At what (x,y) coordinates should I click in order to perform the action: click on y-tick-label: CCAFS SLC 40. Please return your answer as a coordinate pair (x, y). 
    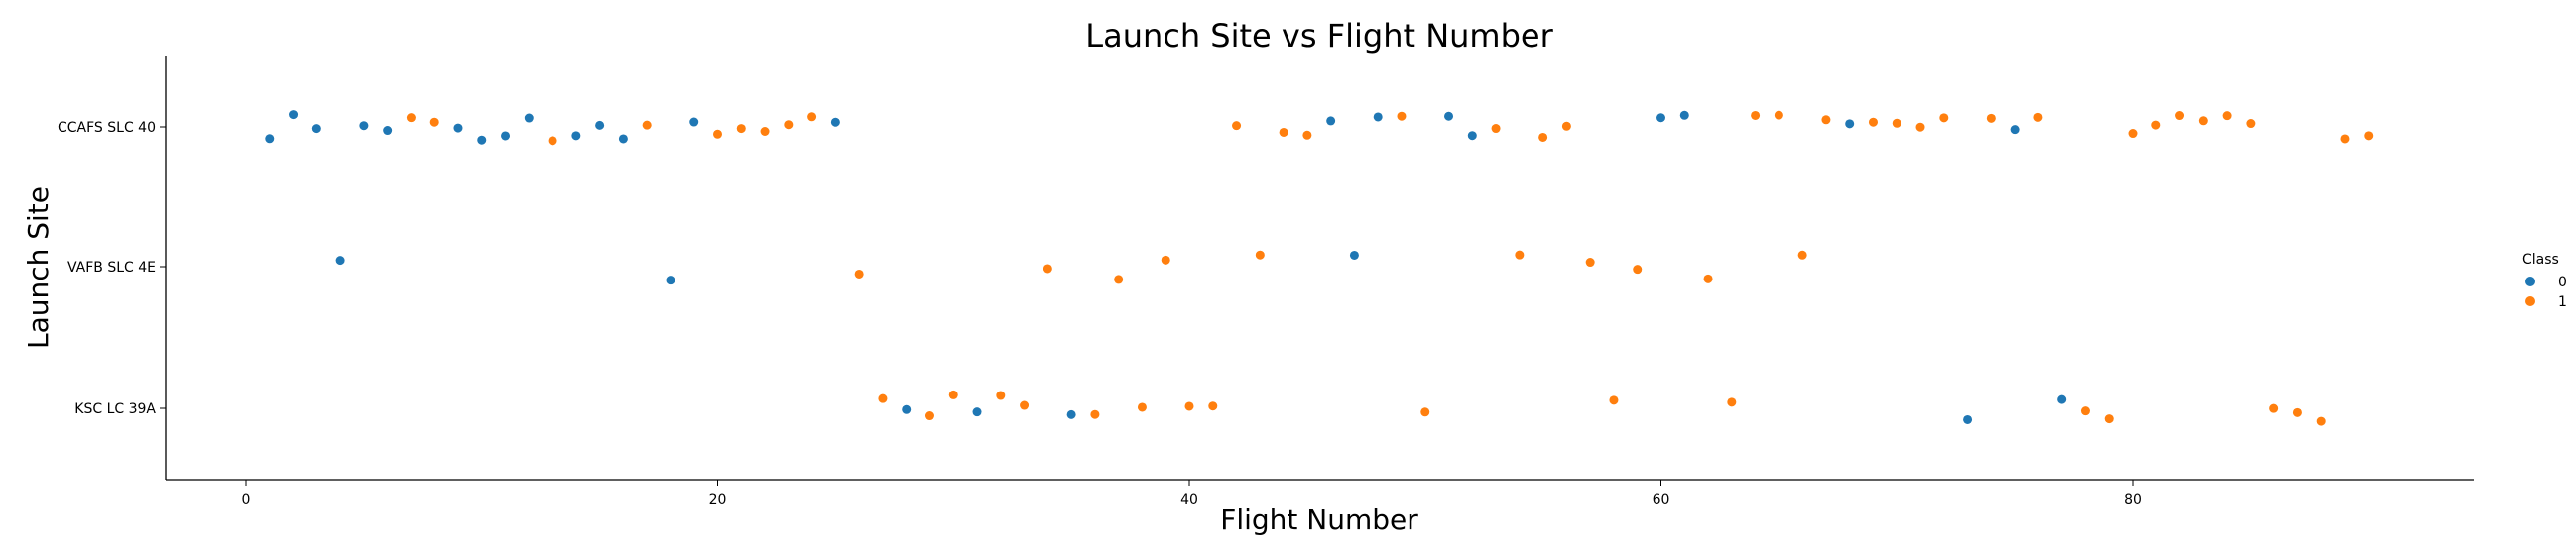
    Looking at the image, I should click on (107, 128).